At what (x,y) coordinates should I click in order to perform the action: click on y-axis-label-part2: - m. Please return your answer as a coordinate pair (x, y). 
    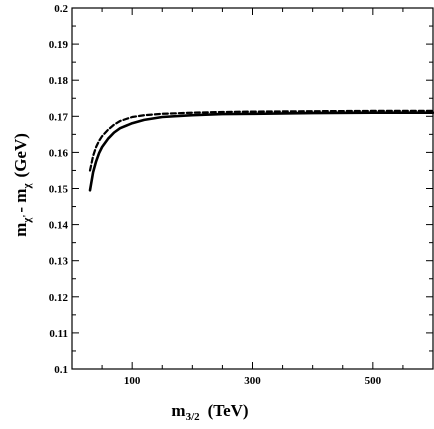
    Looking at the image, I should click on (20, 201).